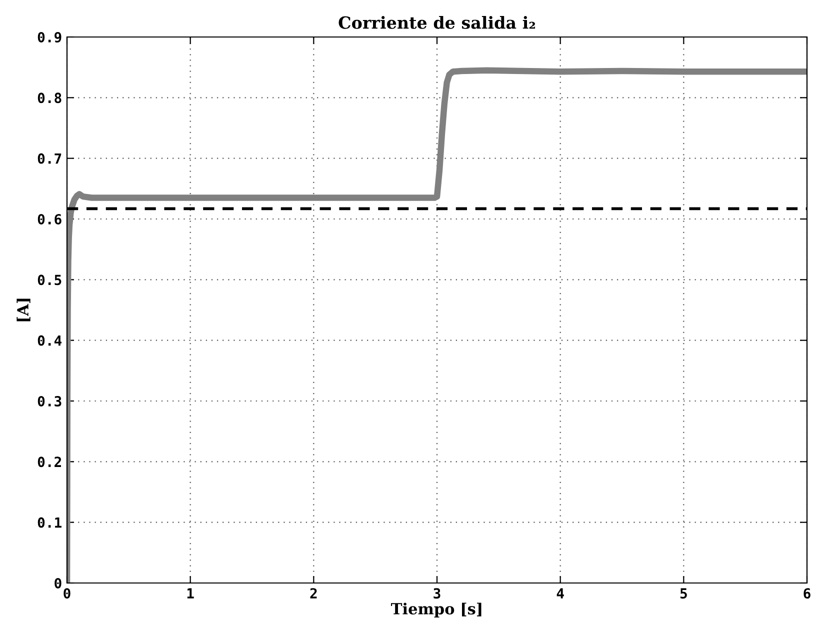 Image resolution: width=814 pixels, height=630 pixels. Describe the element at coordinates (50, 158) in the screenshot. I see `y-tick-label: 0.7` at that location.